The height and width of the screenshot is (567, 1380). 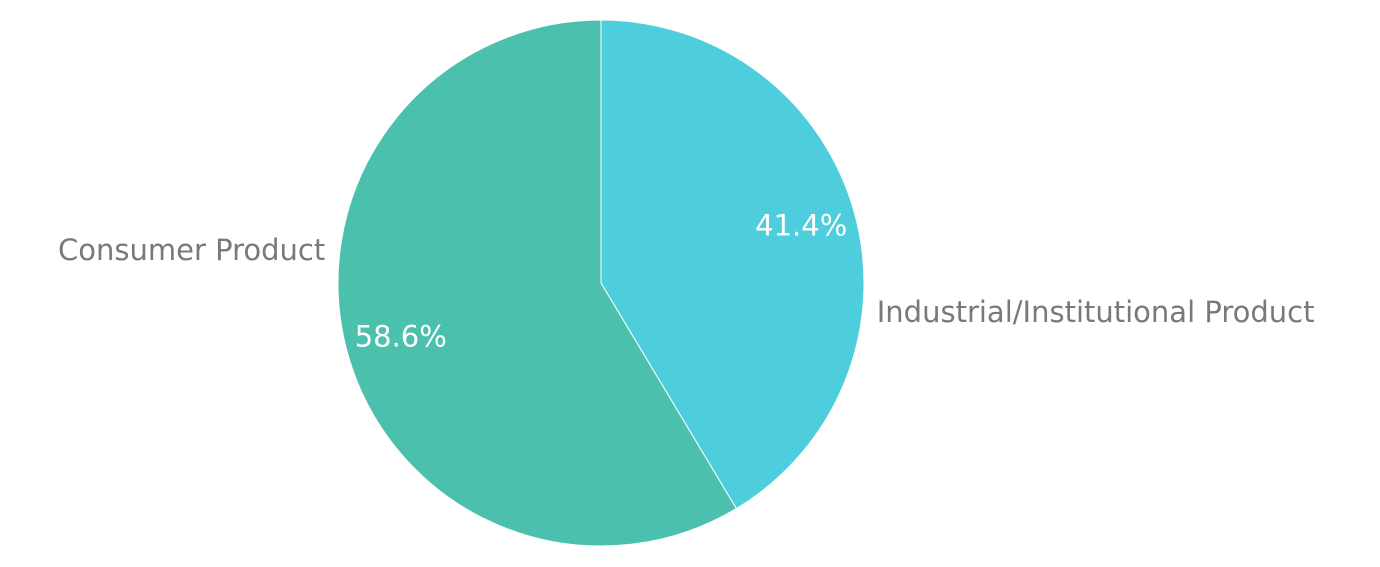 I want to click on category-label: Consumer Product, so click(x=191, y=250).